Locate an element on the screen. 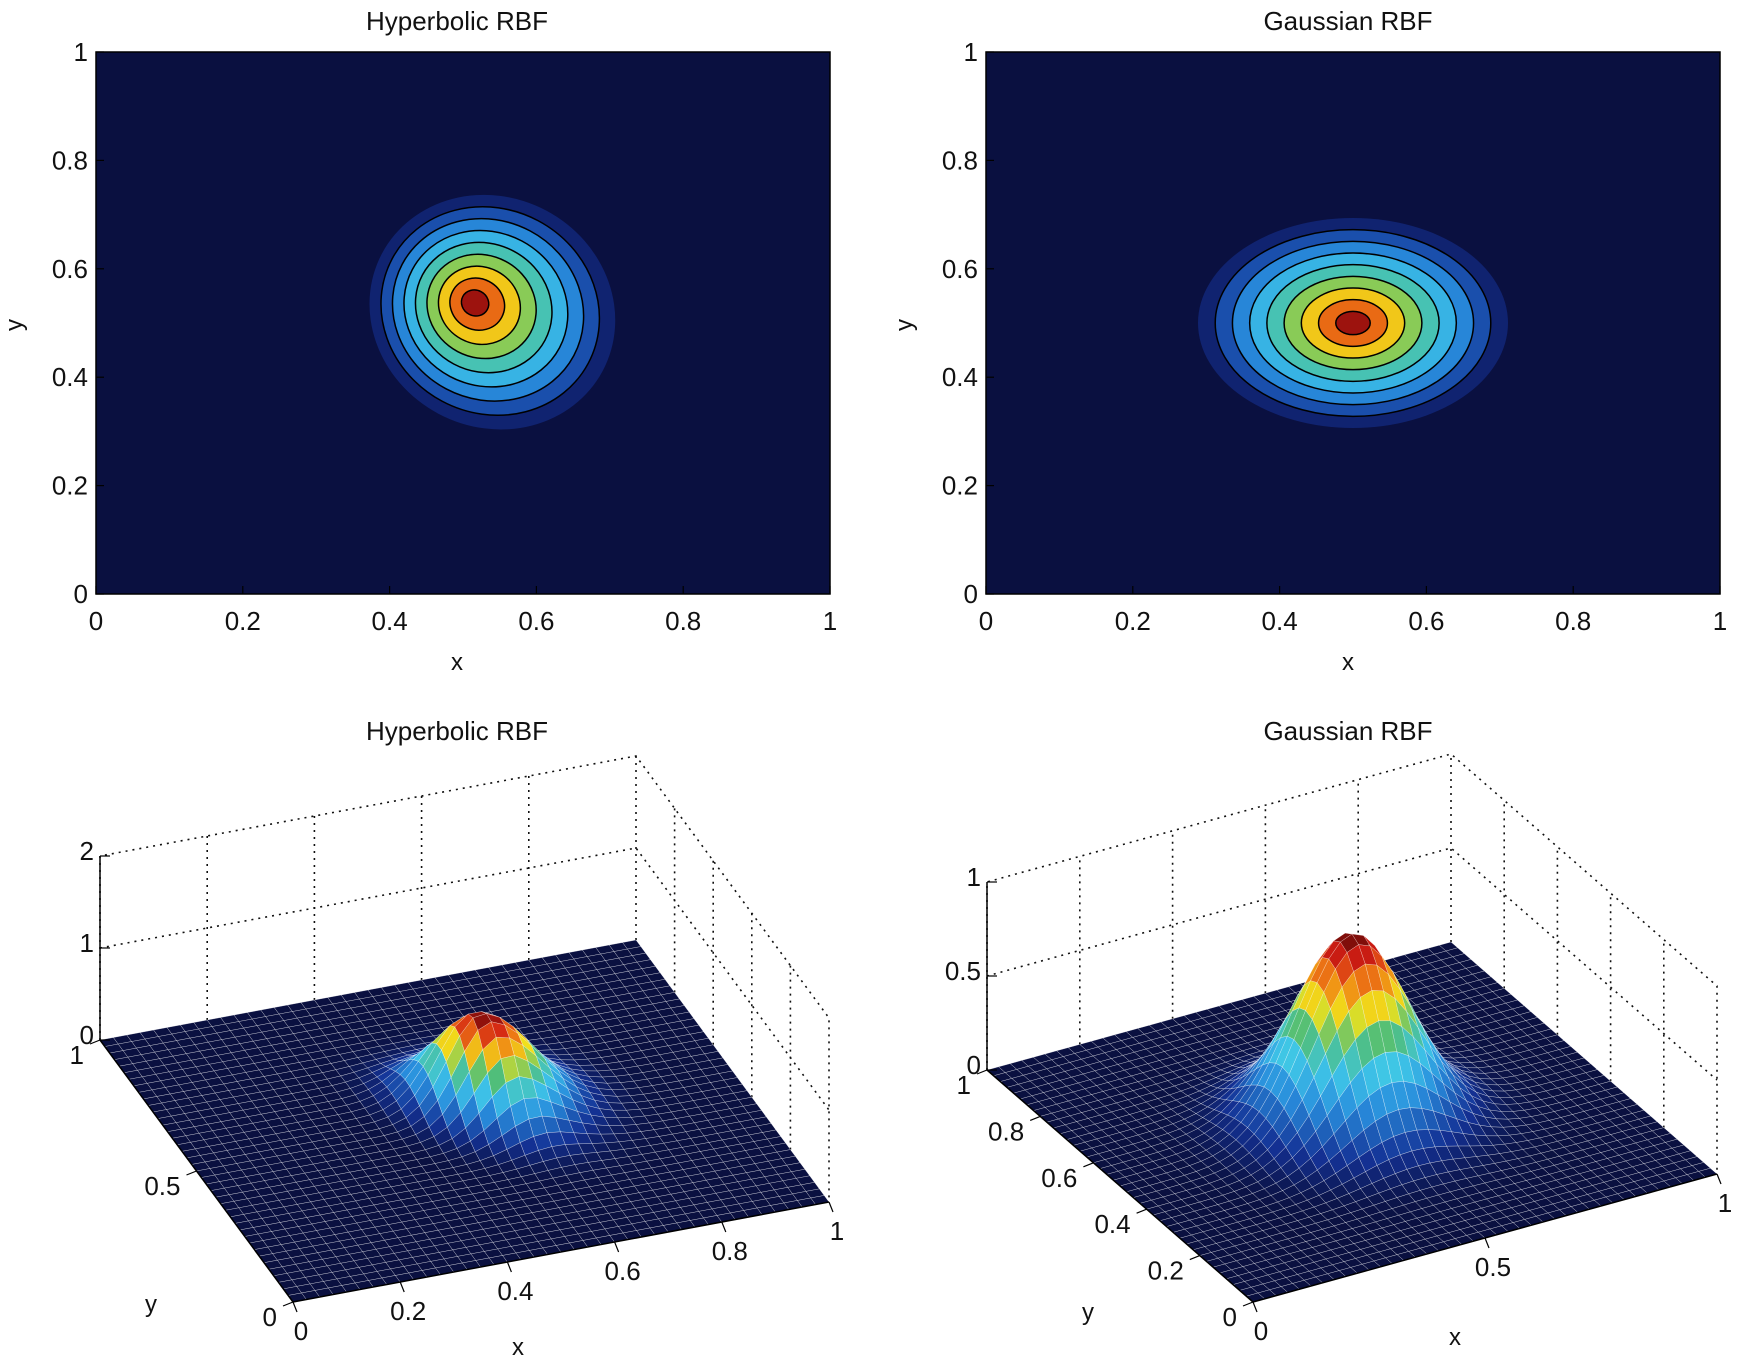  ztick-label-2: 1 is located at coordinates (974, 877).